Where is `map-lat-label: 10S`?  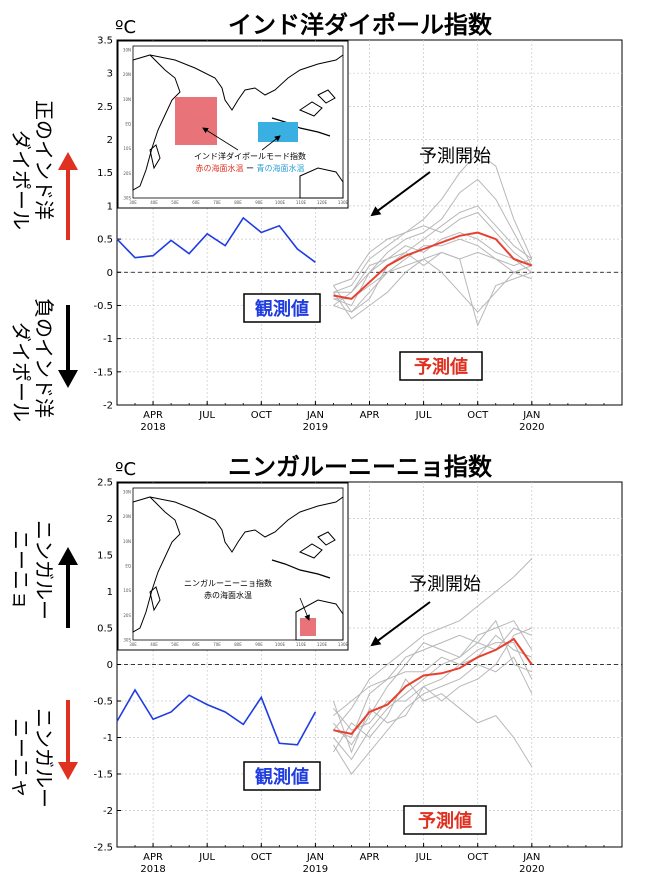
map-lat-label: 10S is located at coordinates (127, 590).